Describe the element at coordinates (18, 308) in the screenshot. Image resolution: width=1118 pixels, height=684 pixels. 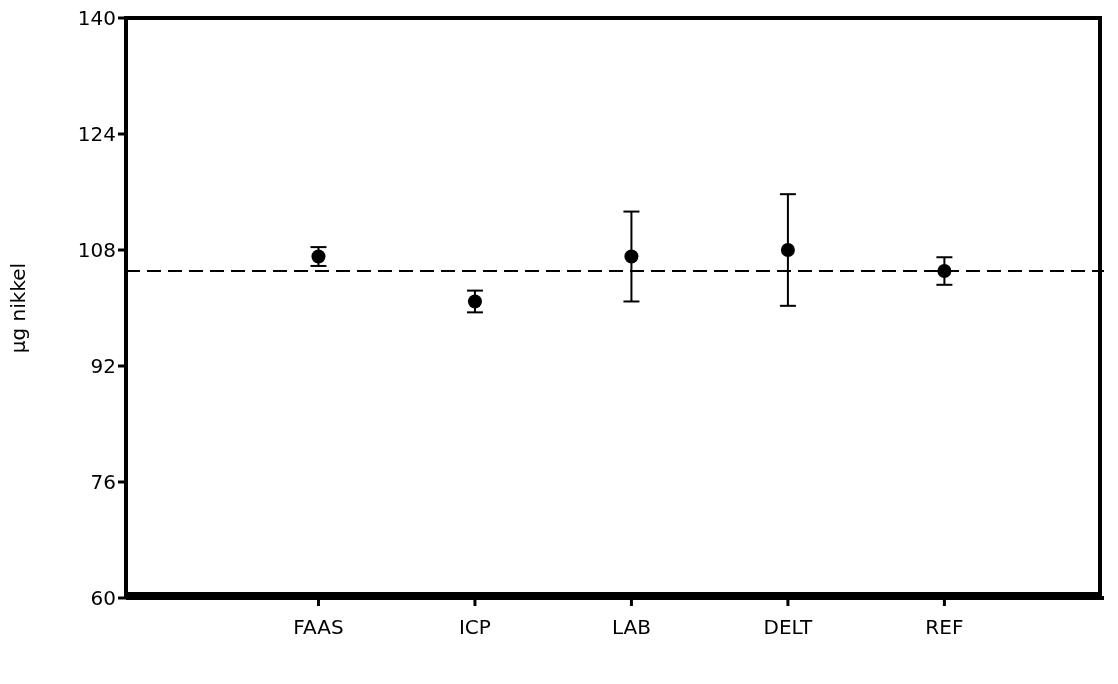
I see `y-axis-title: µg nikkel` at that location.